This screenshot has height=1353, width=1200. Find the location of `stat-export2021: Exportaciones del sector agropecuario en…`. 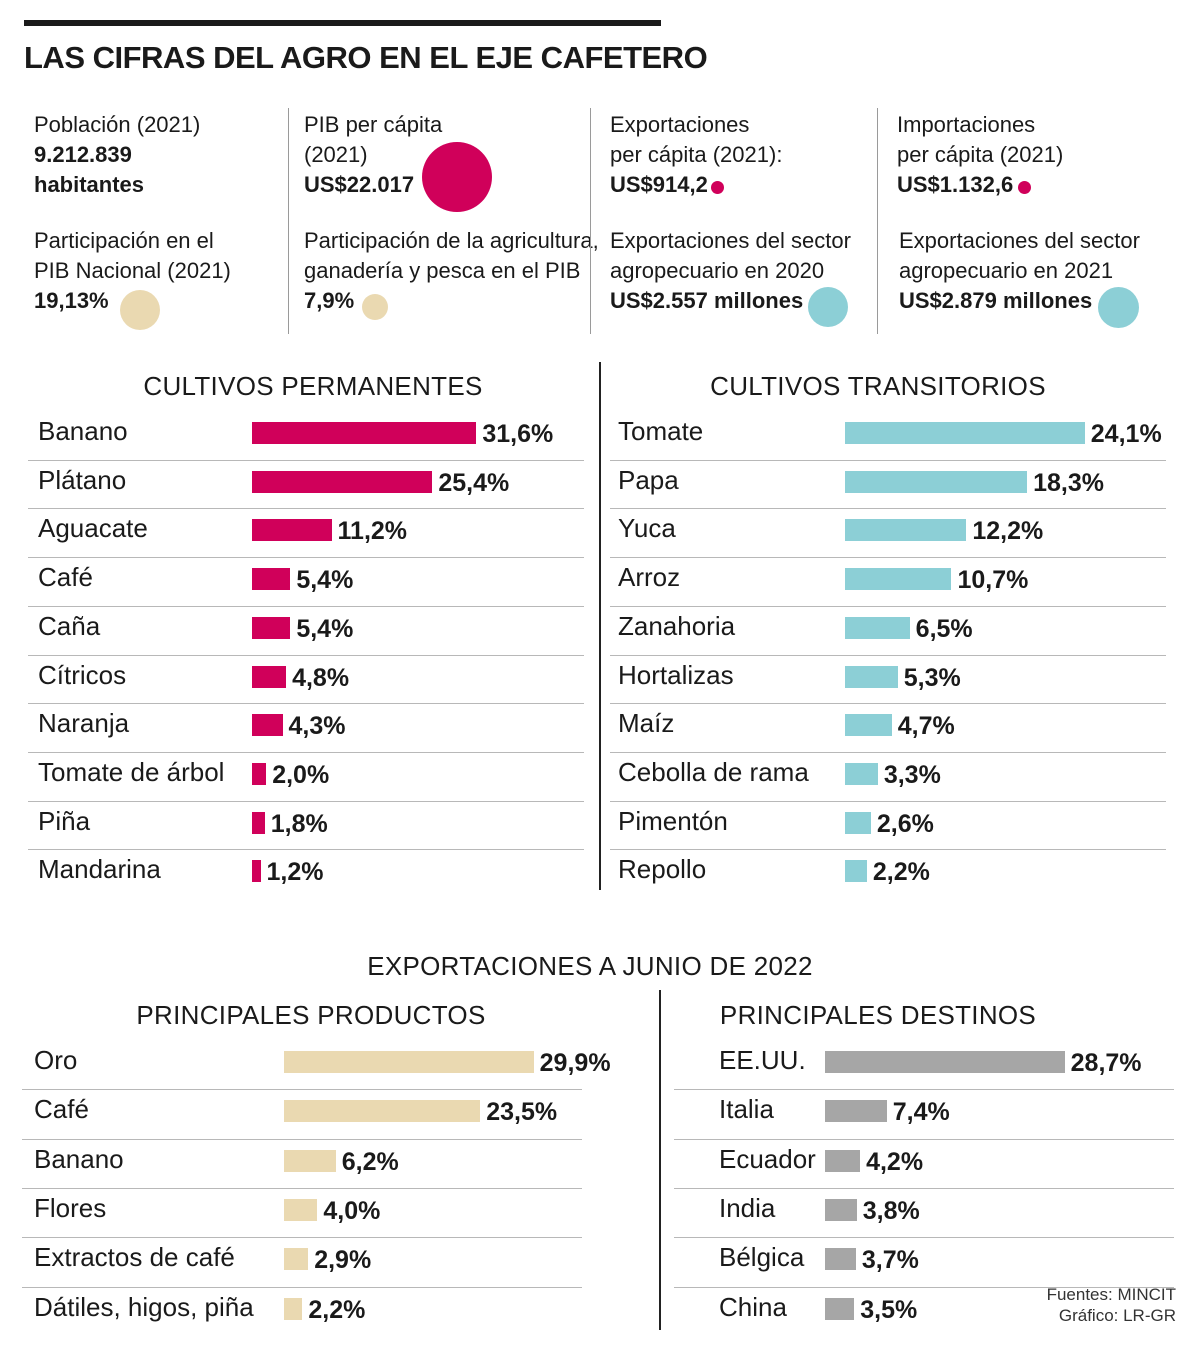

stat-export2021: Exportaciones del sector agropecuario en… is located at coordinates (1019, 271).